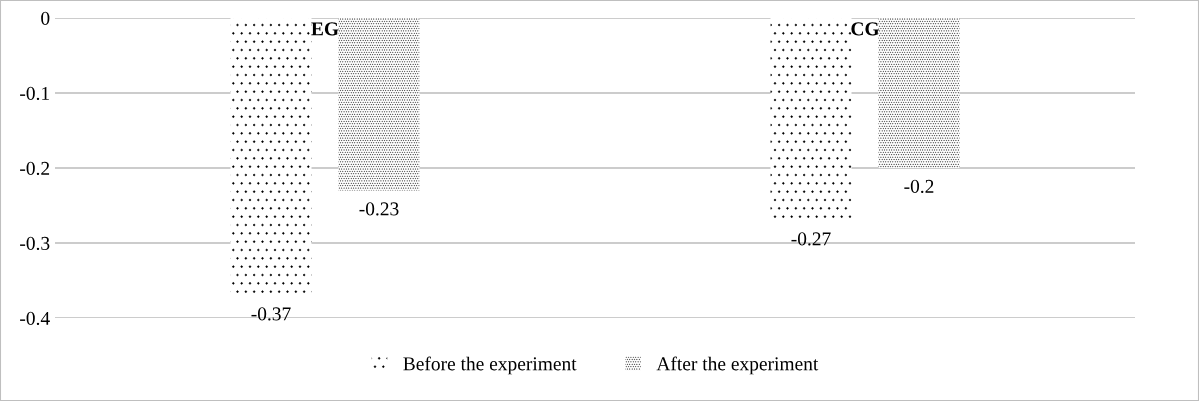 Image resolution: width=1199 pixels, height=401 pixels. What do you see at coordinates (490, 365) in the screenshot?
I see `legend-label: Before the experiment` at bounding box center [490, 365].